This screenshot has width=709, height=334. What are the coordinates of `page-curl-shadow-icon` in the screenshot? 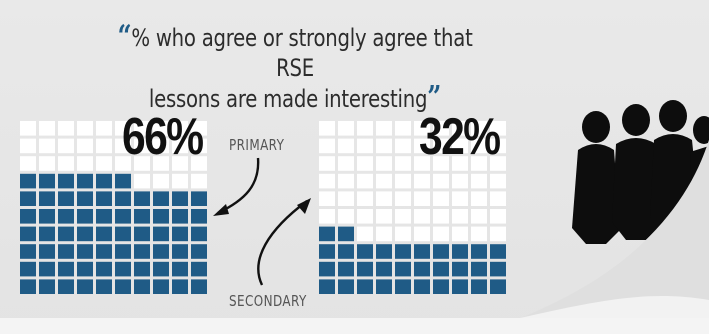 It's located at (614, 229).